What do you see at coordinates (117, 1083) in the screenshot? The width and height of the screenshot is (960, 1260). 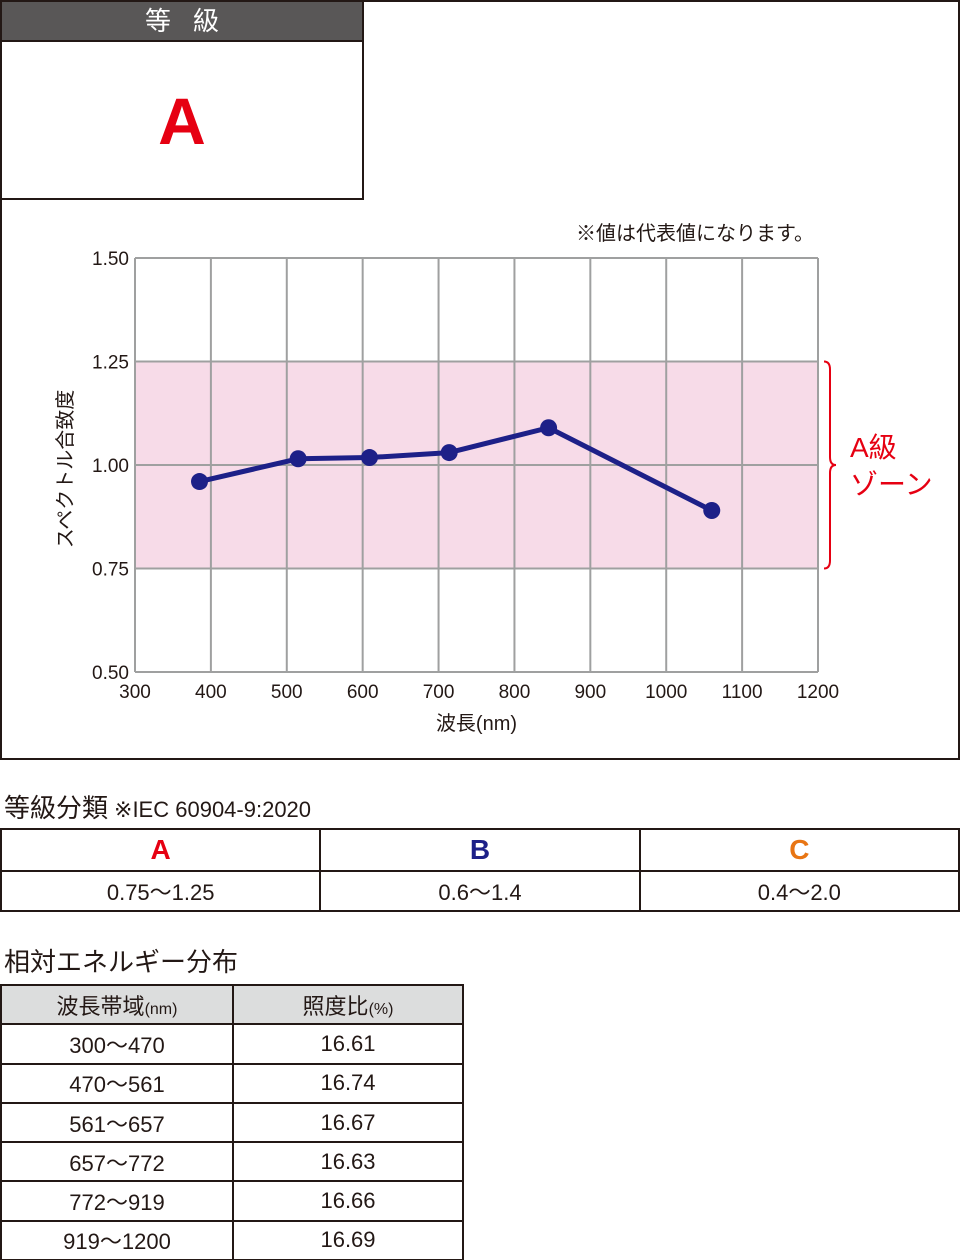 I see `band-cell: 470〜561` at bounding box center [117, 1083].